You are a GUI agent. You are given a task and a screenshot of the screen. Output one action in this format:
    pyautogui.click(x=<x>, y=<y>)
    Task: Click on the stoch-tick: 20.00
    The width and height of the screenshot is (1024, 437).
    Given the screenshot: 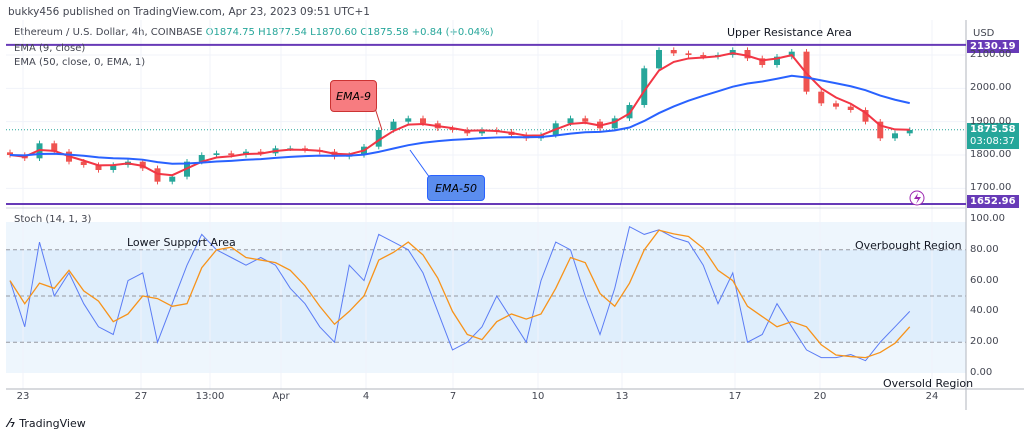 What is the action you would take?
    pyautogui.click(x=984, y=342)
    